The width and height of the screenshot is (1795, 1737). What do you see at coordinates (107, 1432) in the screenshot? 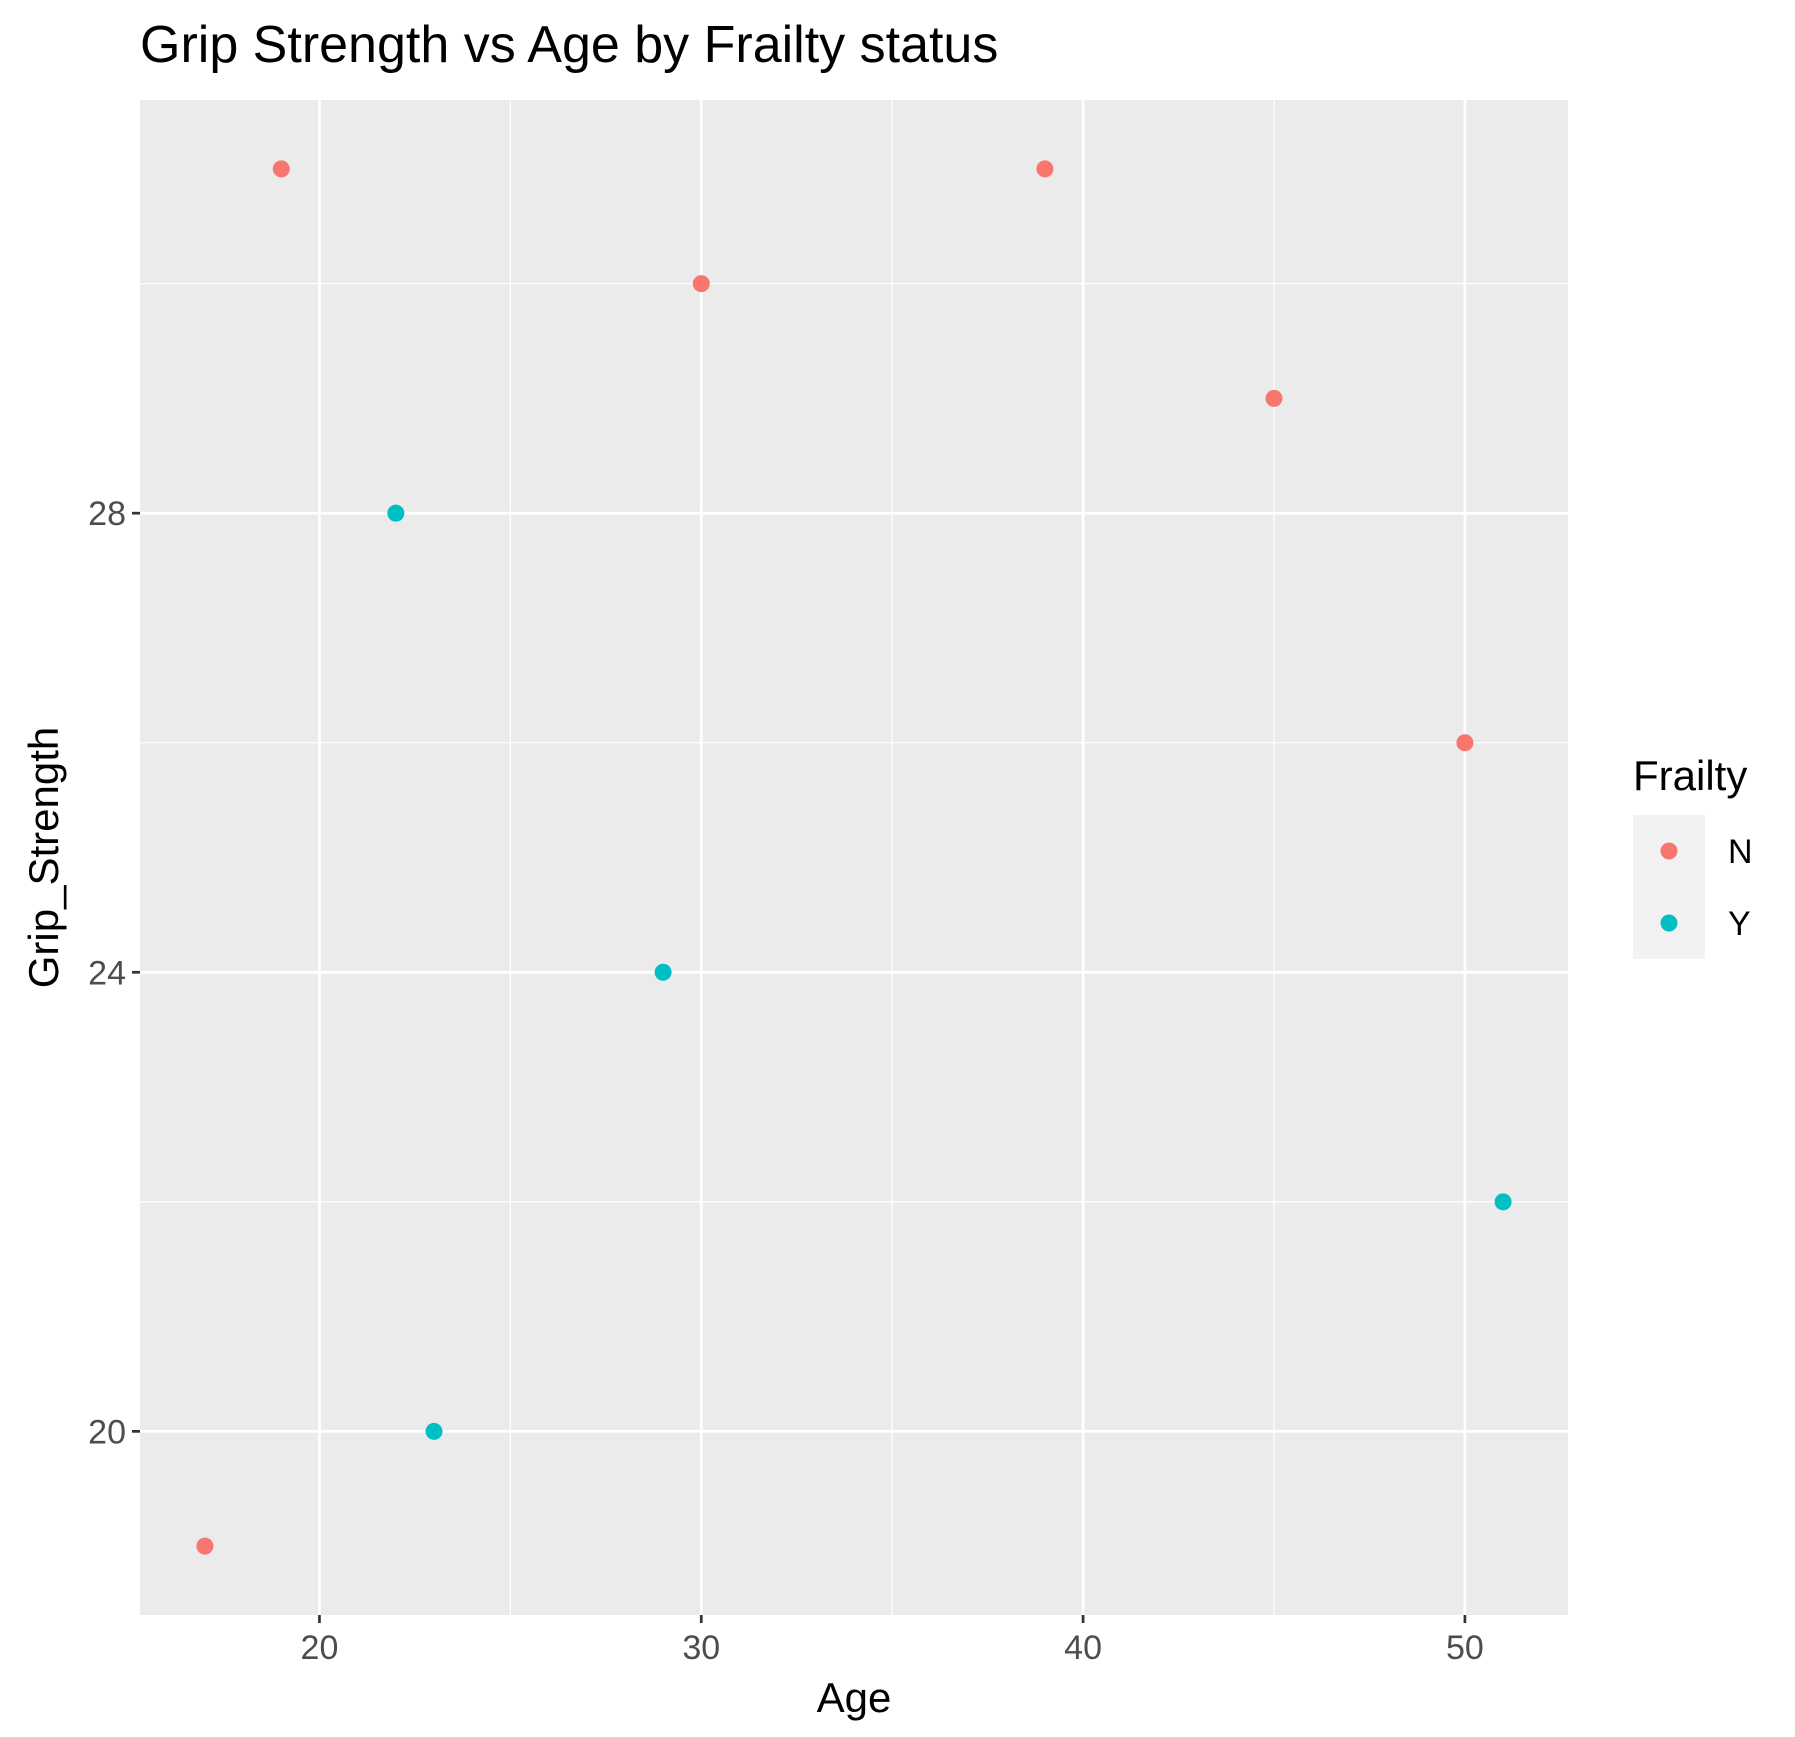
I see `y-tick-label: 20` at bounding box center [107, 1432].